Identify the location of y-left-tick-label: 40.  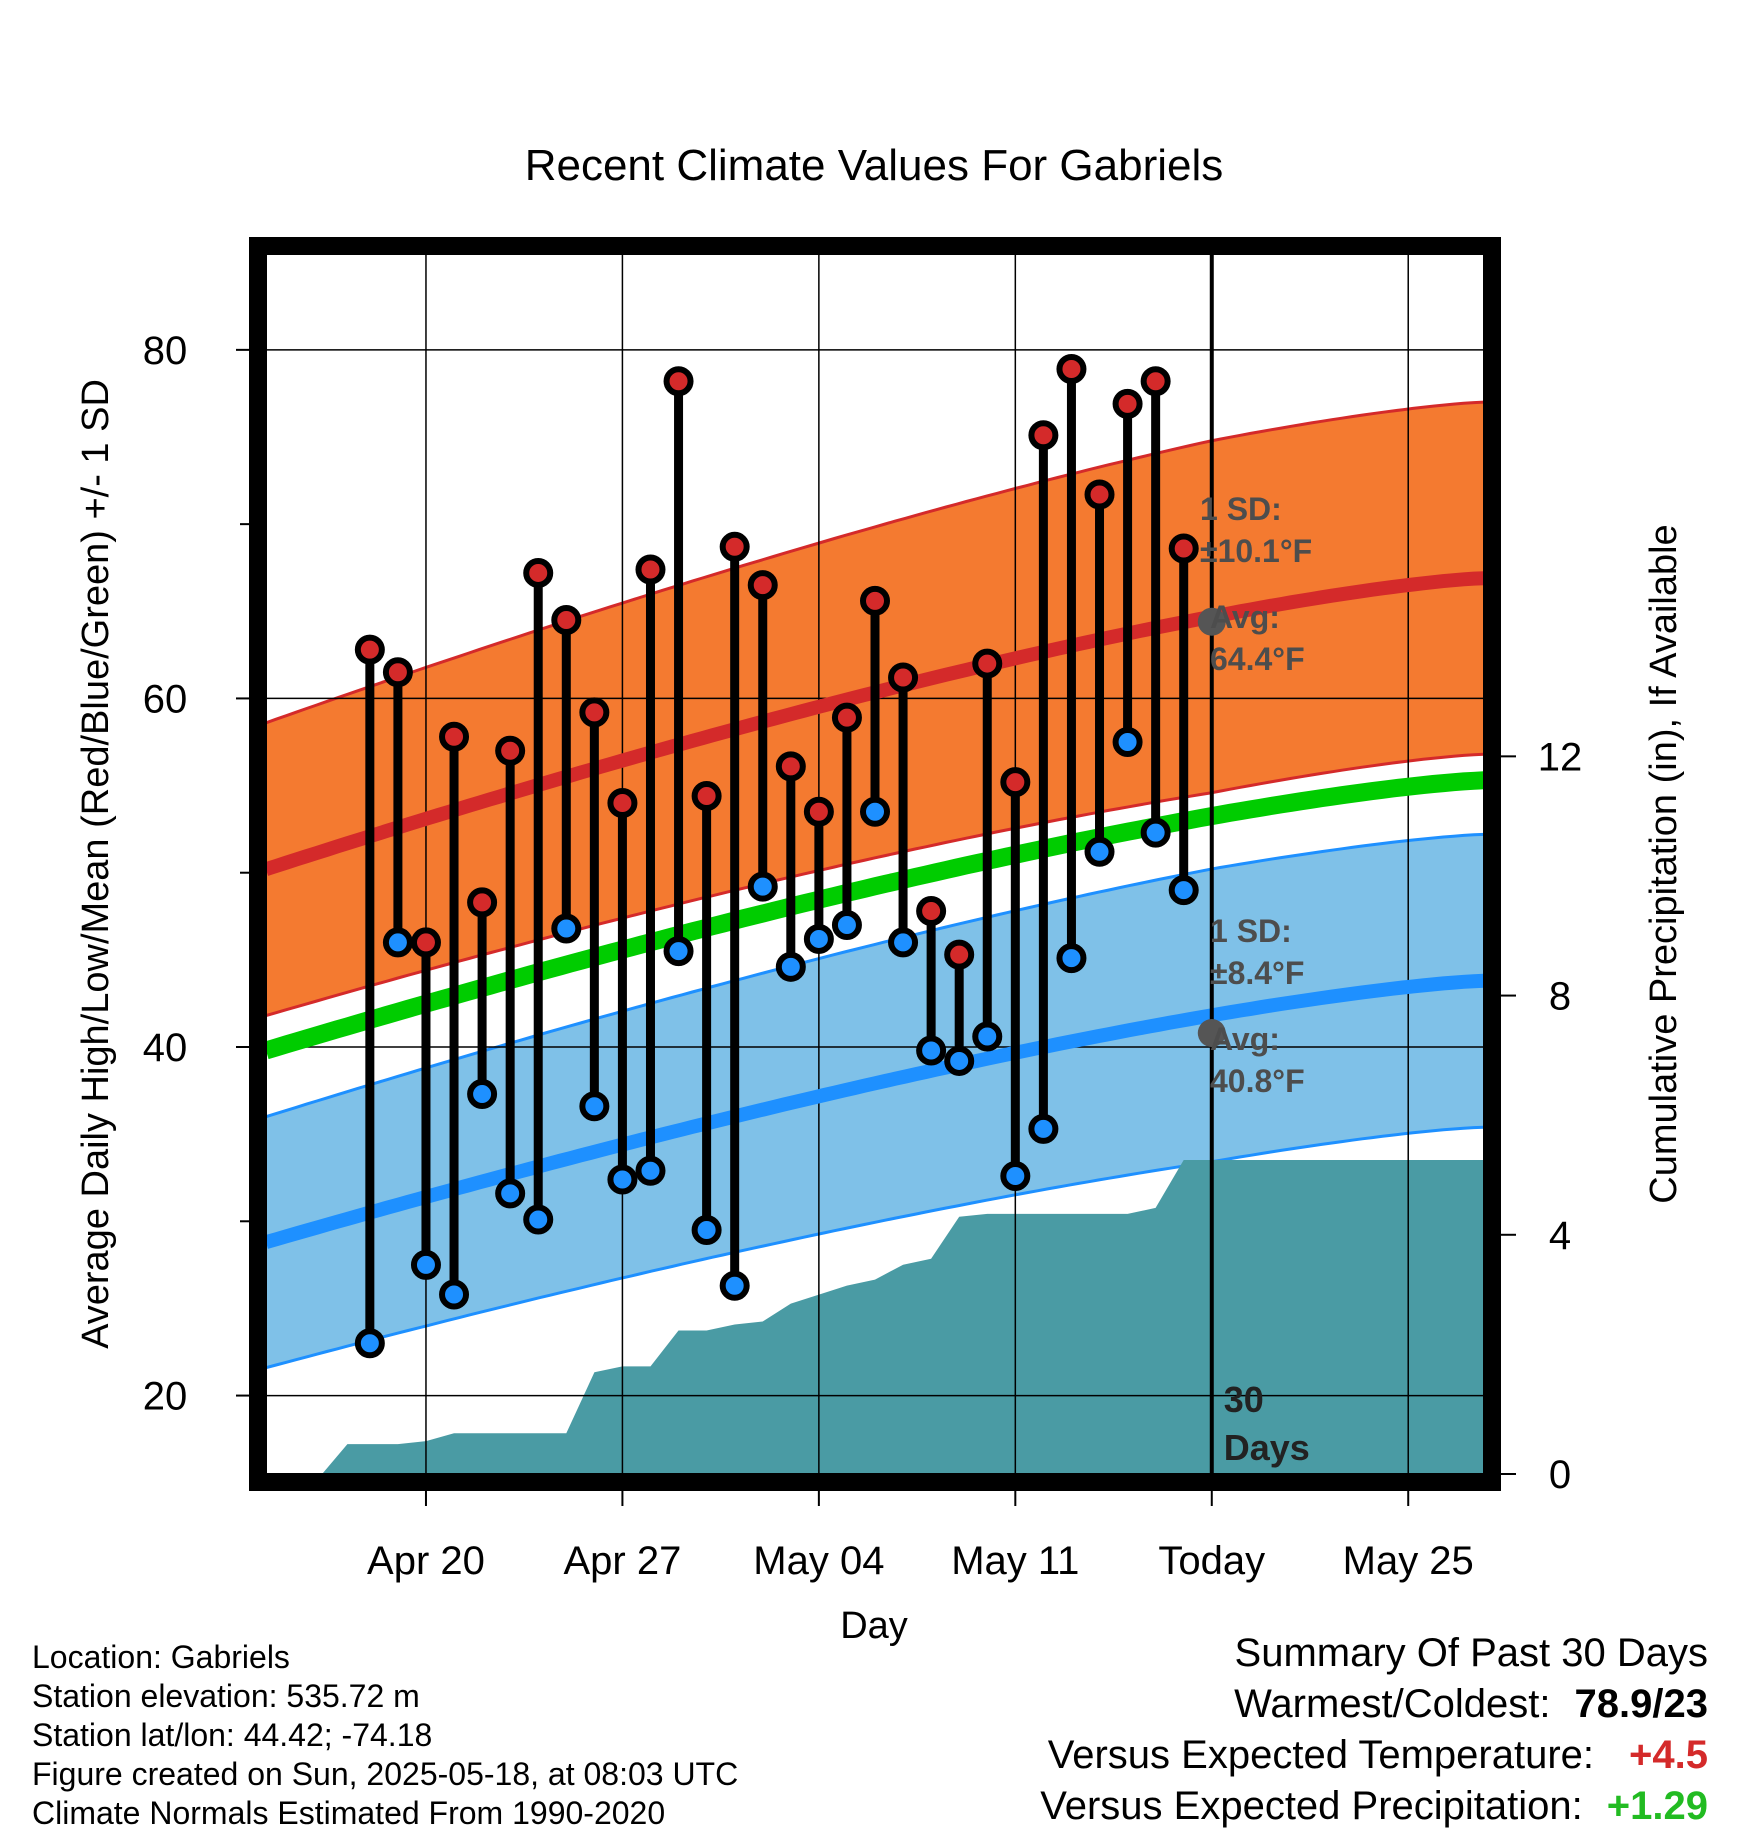
(165, 1048).